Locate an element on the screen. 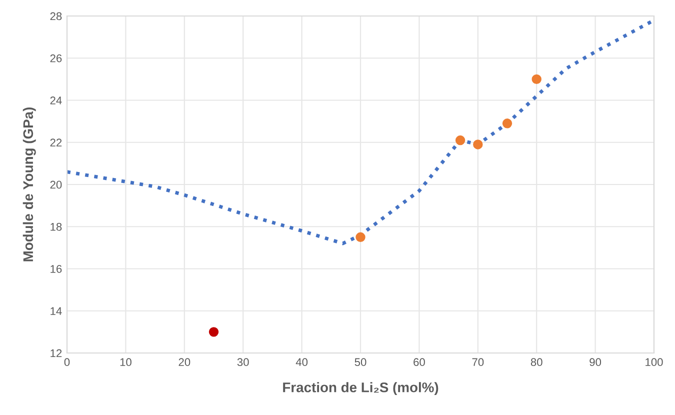 Image resolution: width=675 pixels, height=415 pixels. y-tick-label: 18 is located at coordinates (56, 226).